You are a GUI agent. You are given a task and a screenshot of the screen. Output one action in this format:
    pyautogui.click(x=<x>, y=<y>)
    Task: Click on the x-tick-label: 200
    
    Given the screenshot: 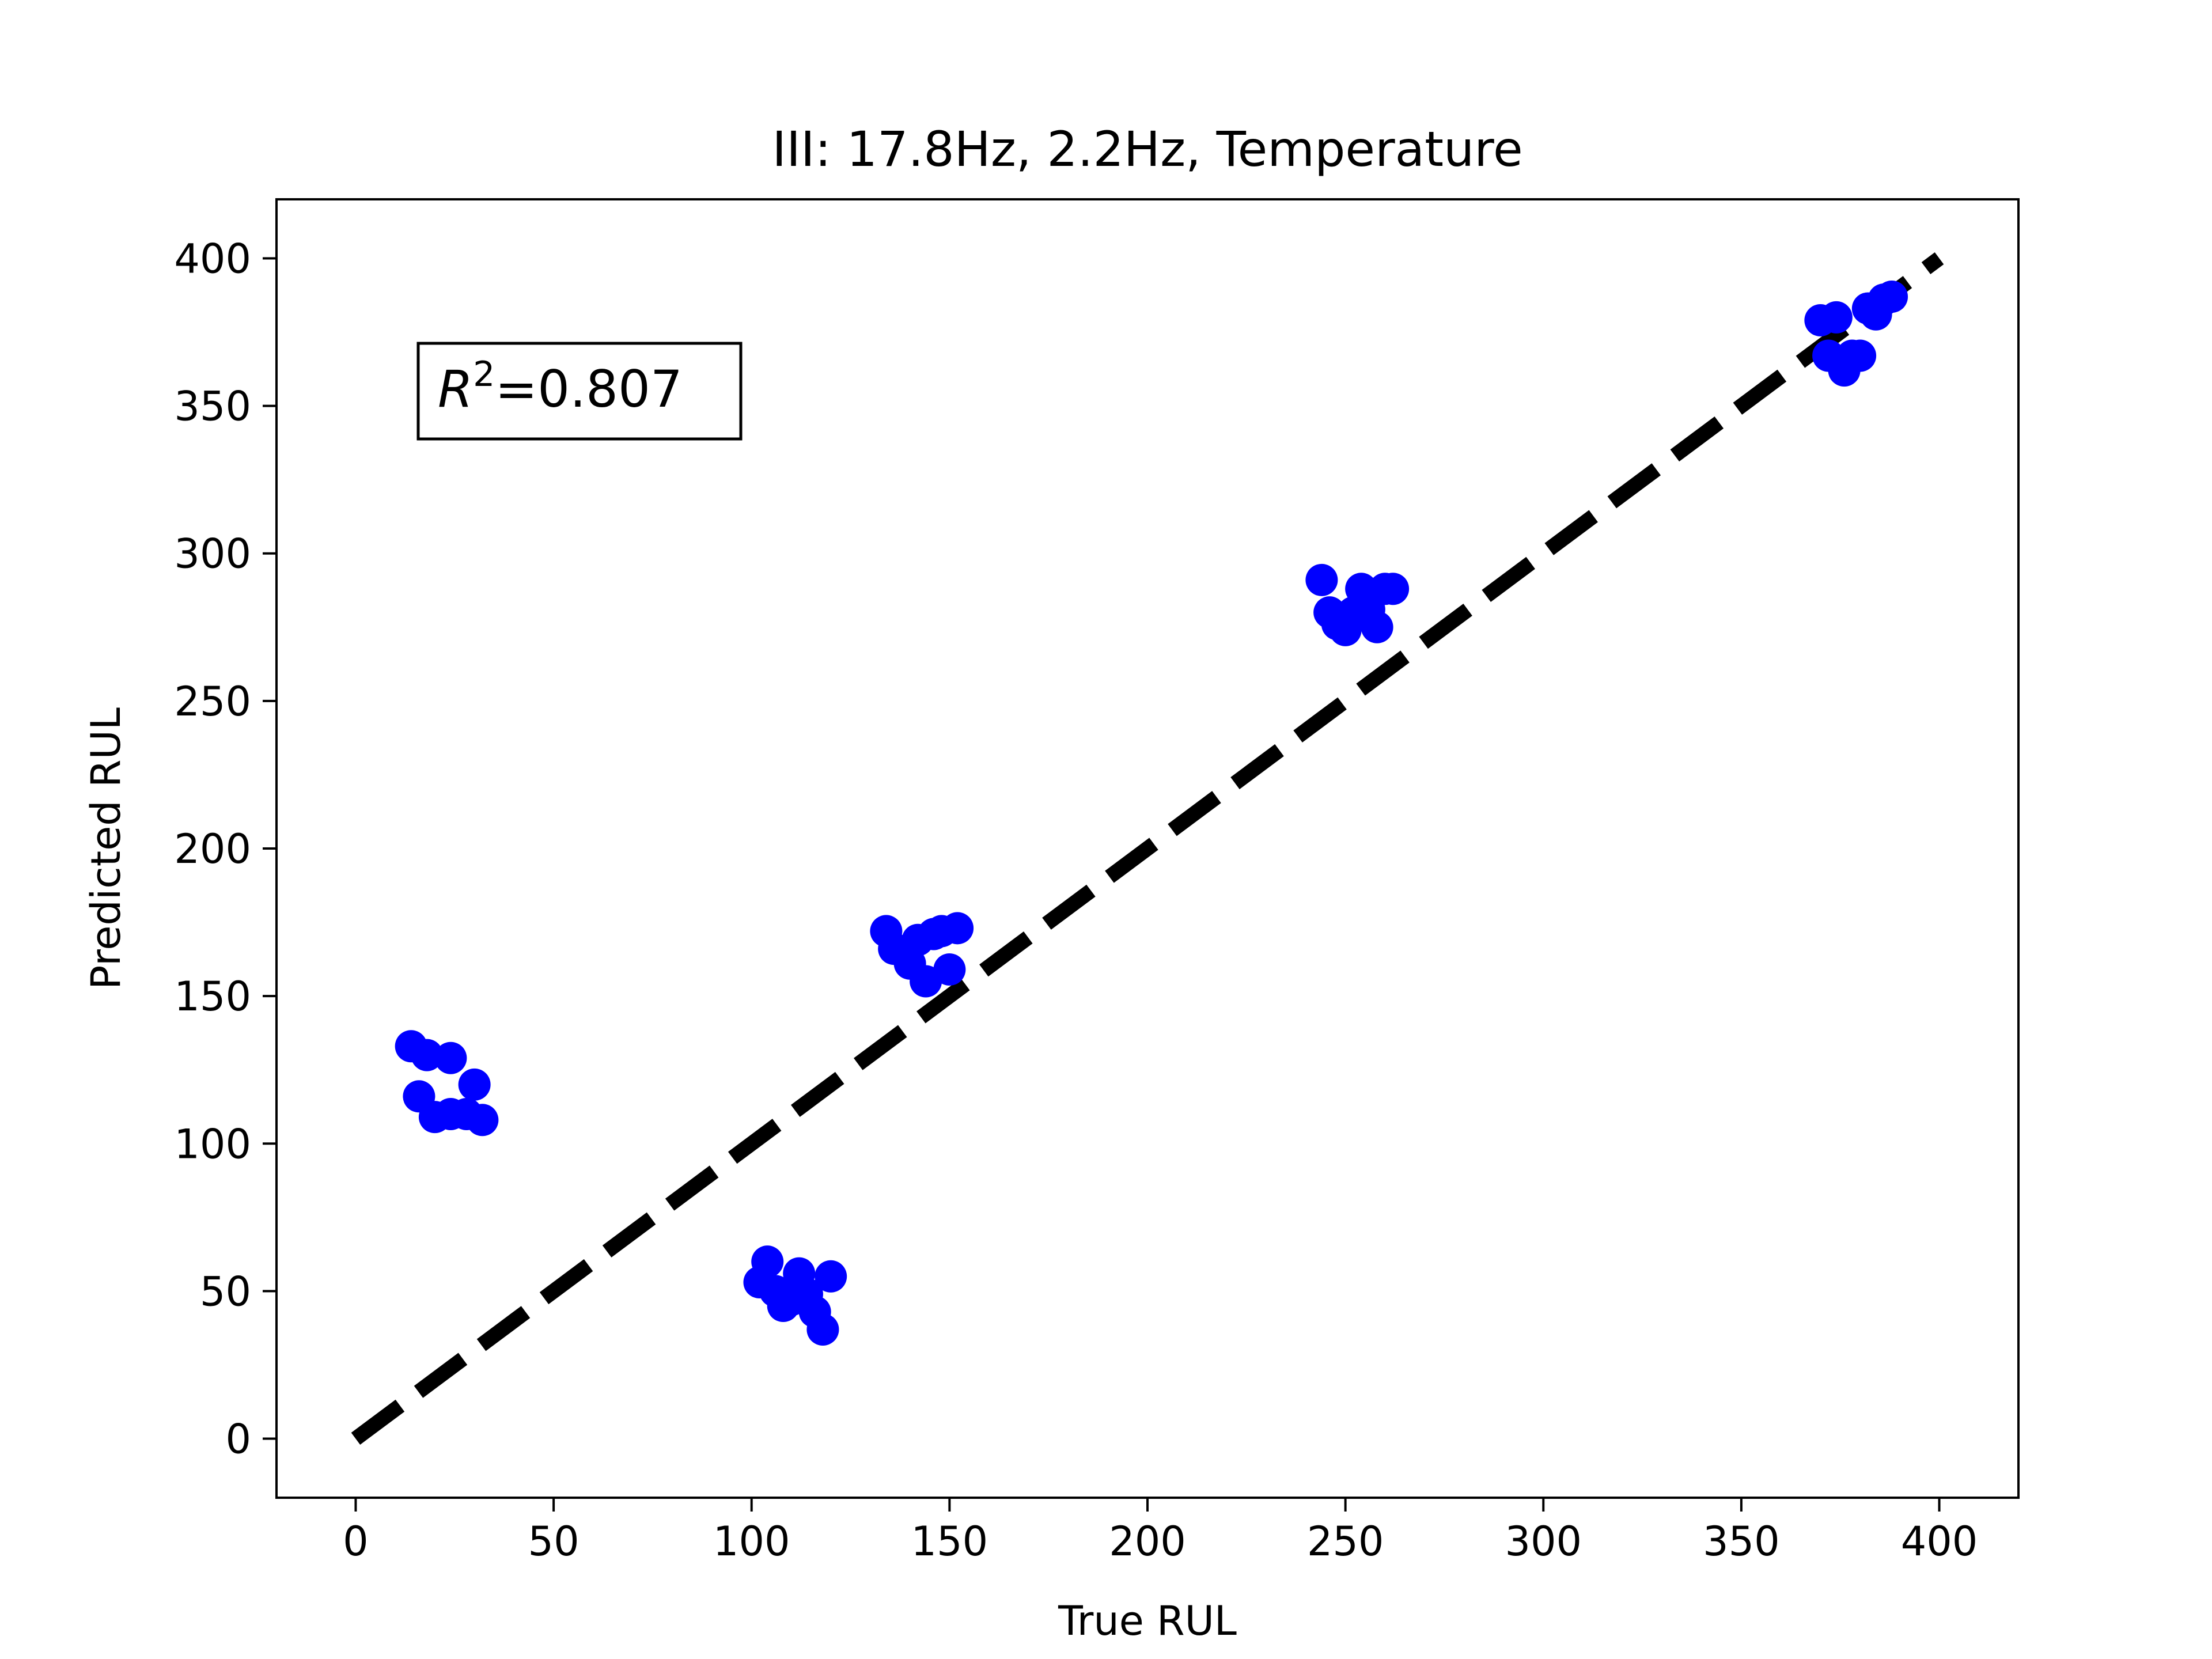 What is the action you would take?
    pyautogui.click(x=1147, y=1541)
    